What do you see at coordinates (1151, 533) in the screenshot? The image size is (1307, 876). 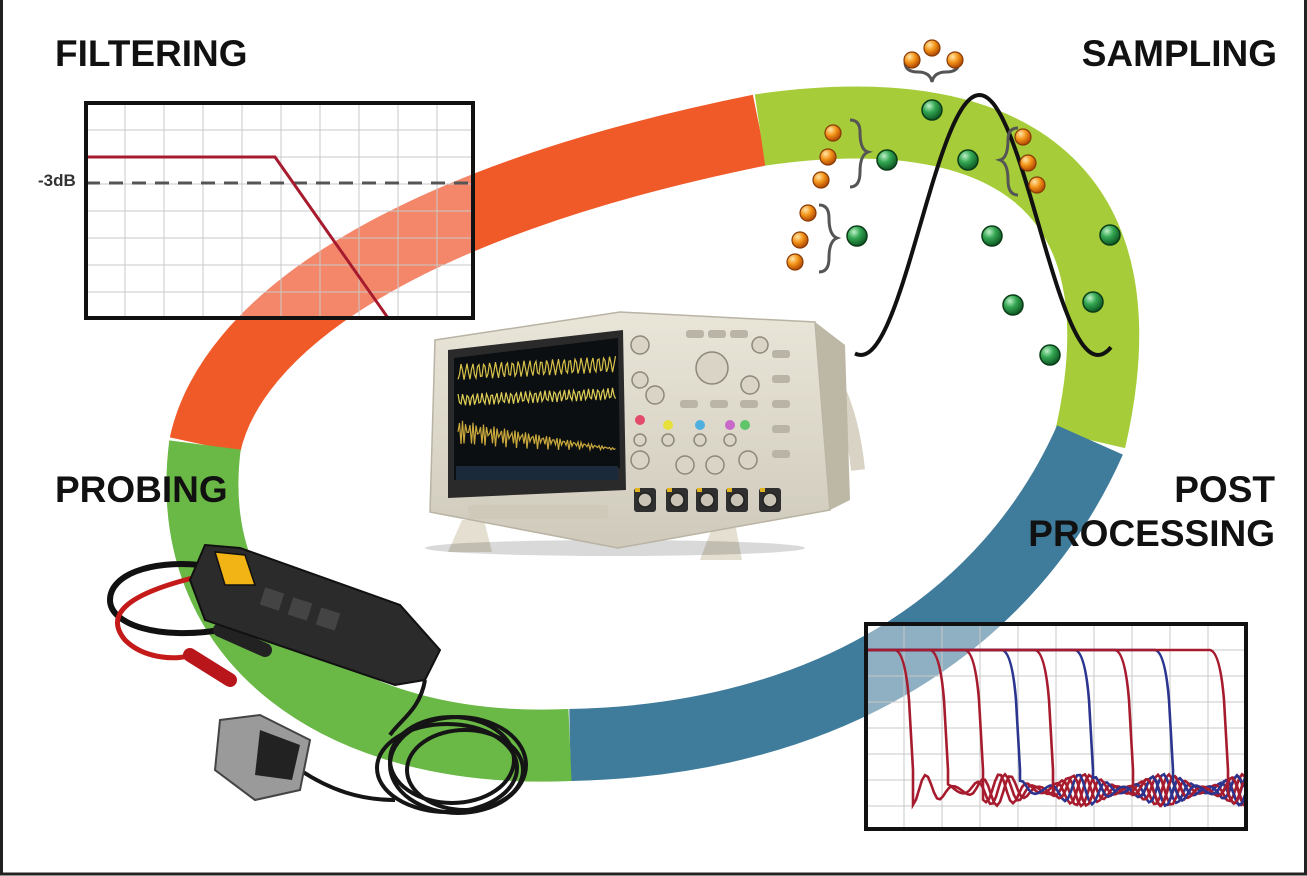 I see `stage-label-post-line2: PROCESSING` at bounding box center [1151, 533].